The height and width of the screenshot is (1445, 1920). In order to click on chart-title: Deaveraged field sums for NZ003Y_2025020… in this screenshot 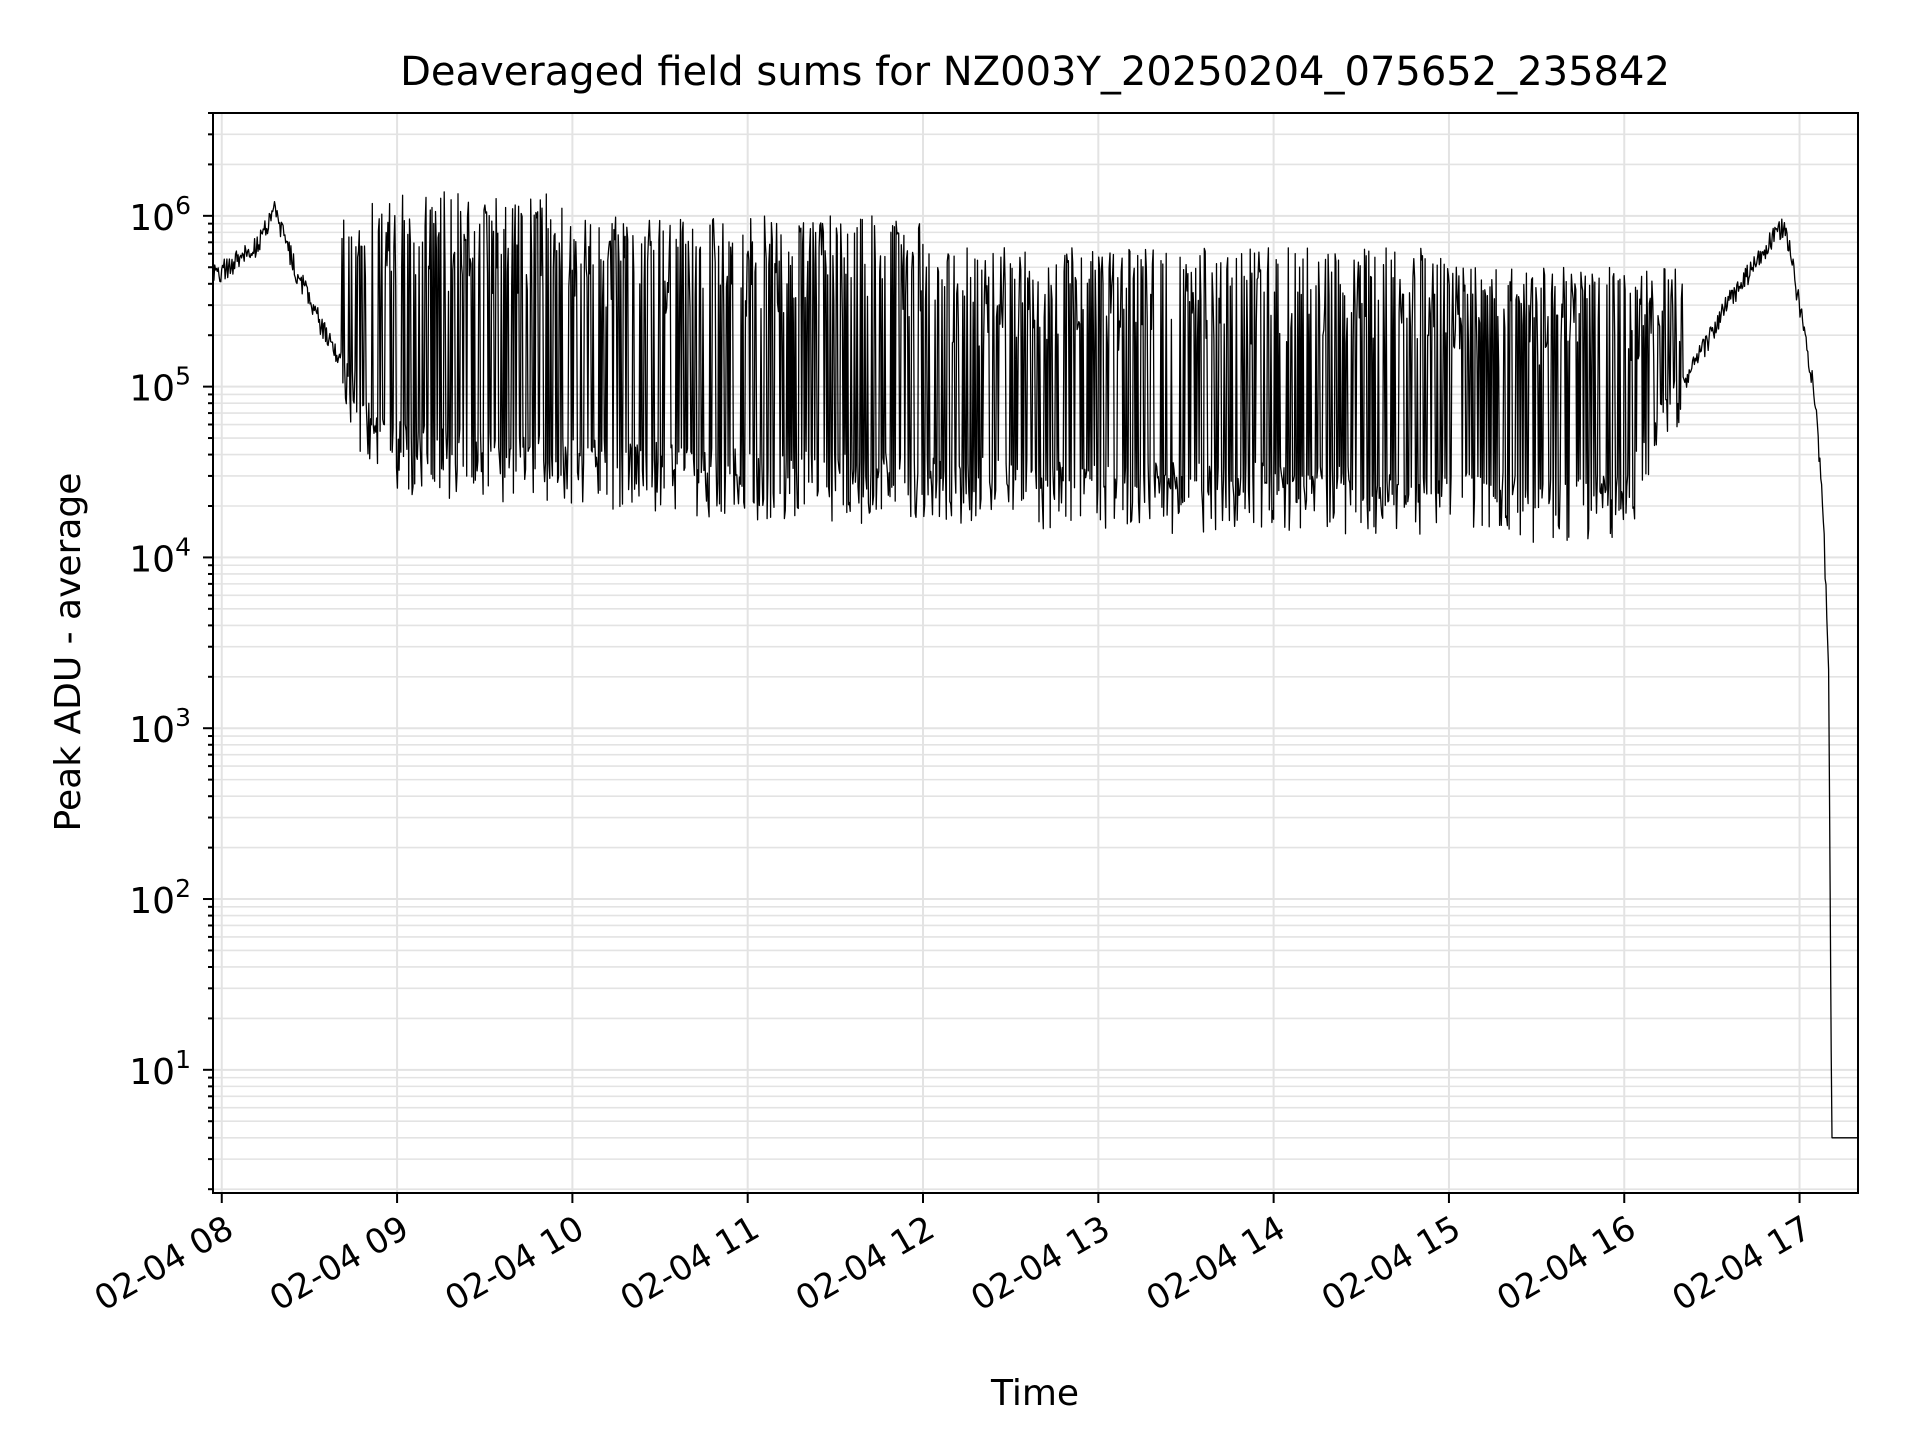, I will do `click(1035, 72)`.